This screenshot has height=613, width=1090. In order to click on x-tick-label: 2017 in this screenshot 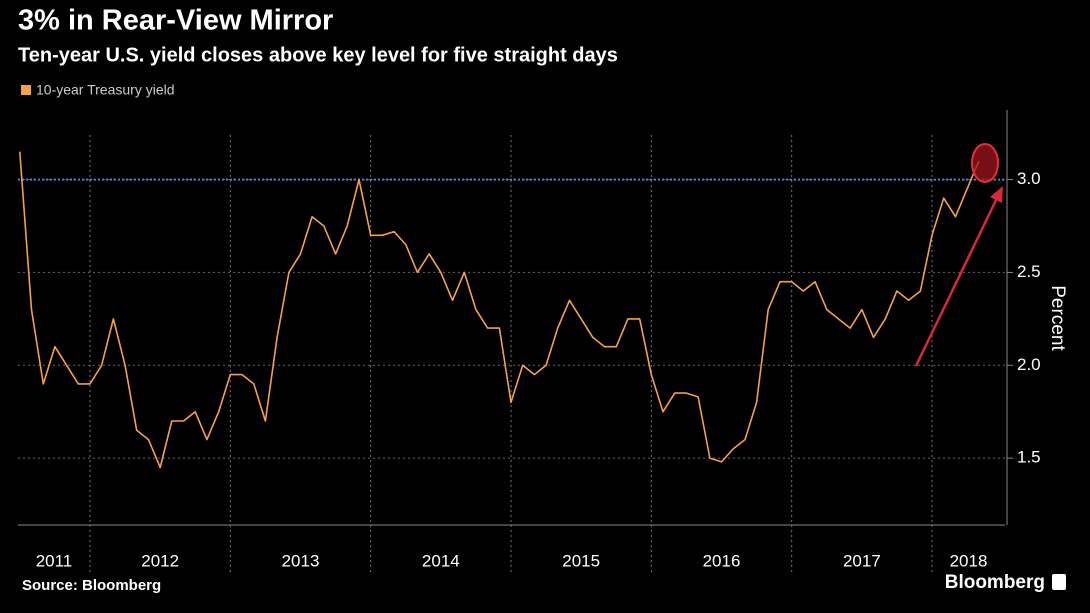, I will do `click(862, 560)`.